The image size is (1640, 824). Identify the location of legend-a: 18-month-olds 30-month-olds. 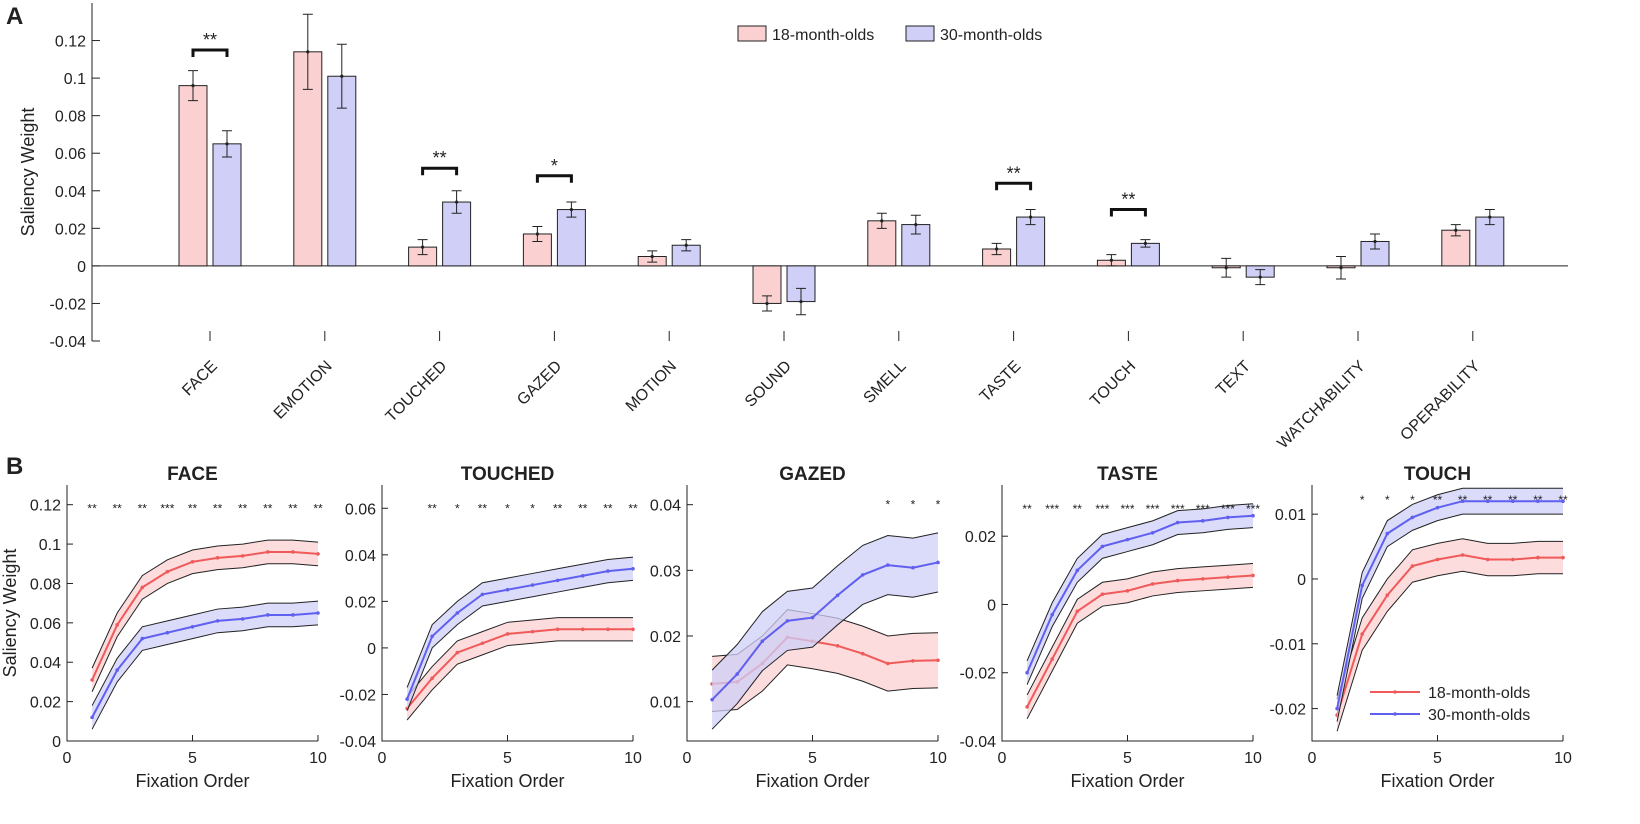
(889, 34).